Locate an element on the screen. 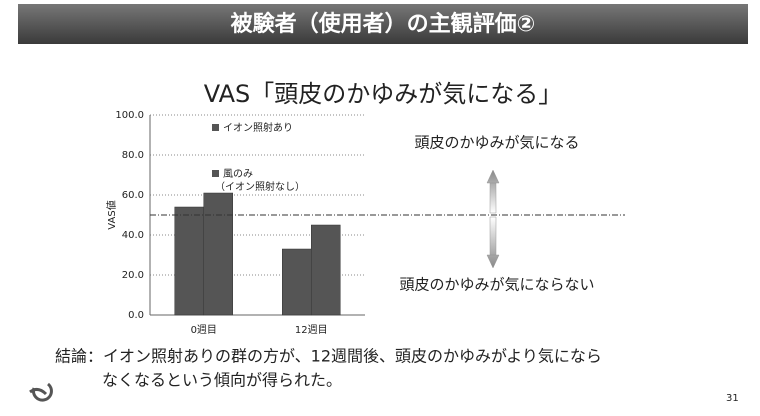 This screenshot has height=416, width=760. up-arrow is located at coordinates (493, 191).